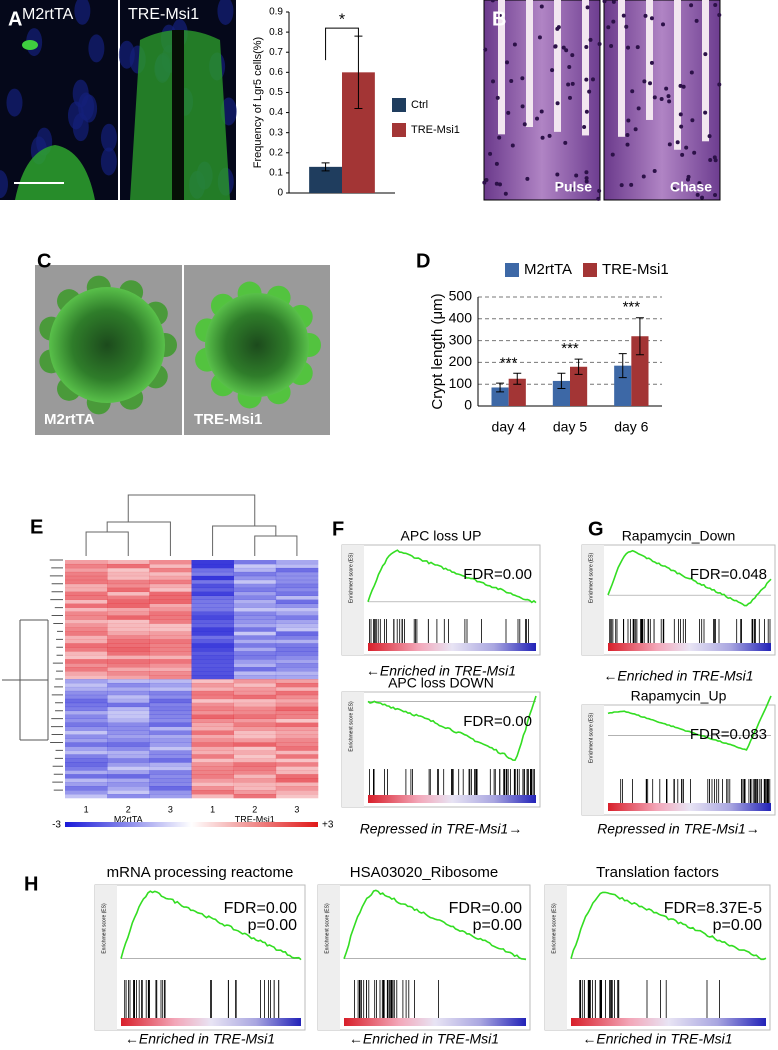  Describe the element at coordinates (728, 574) in the screenshot. I see `gsea-stat: FDR=0.048` at that location.